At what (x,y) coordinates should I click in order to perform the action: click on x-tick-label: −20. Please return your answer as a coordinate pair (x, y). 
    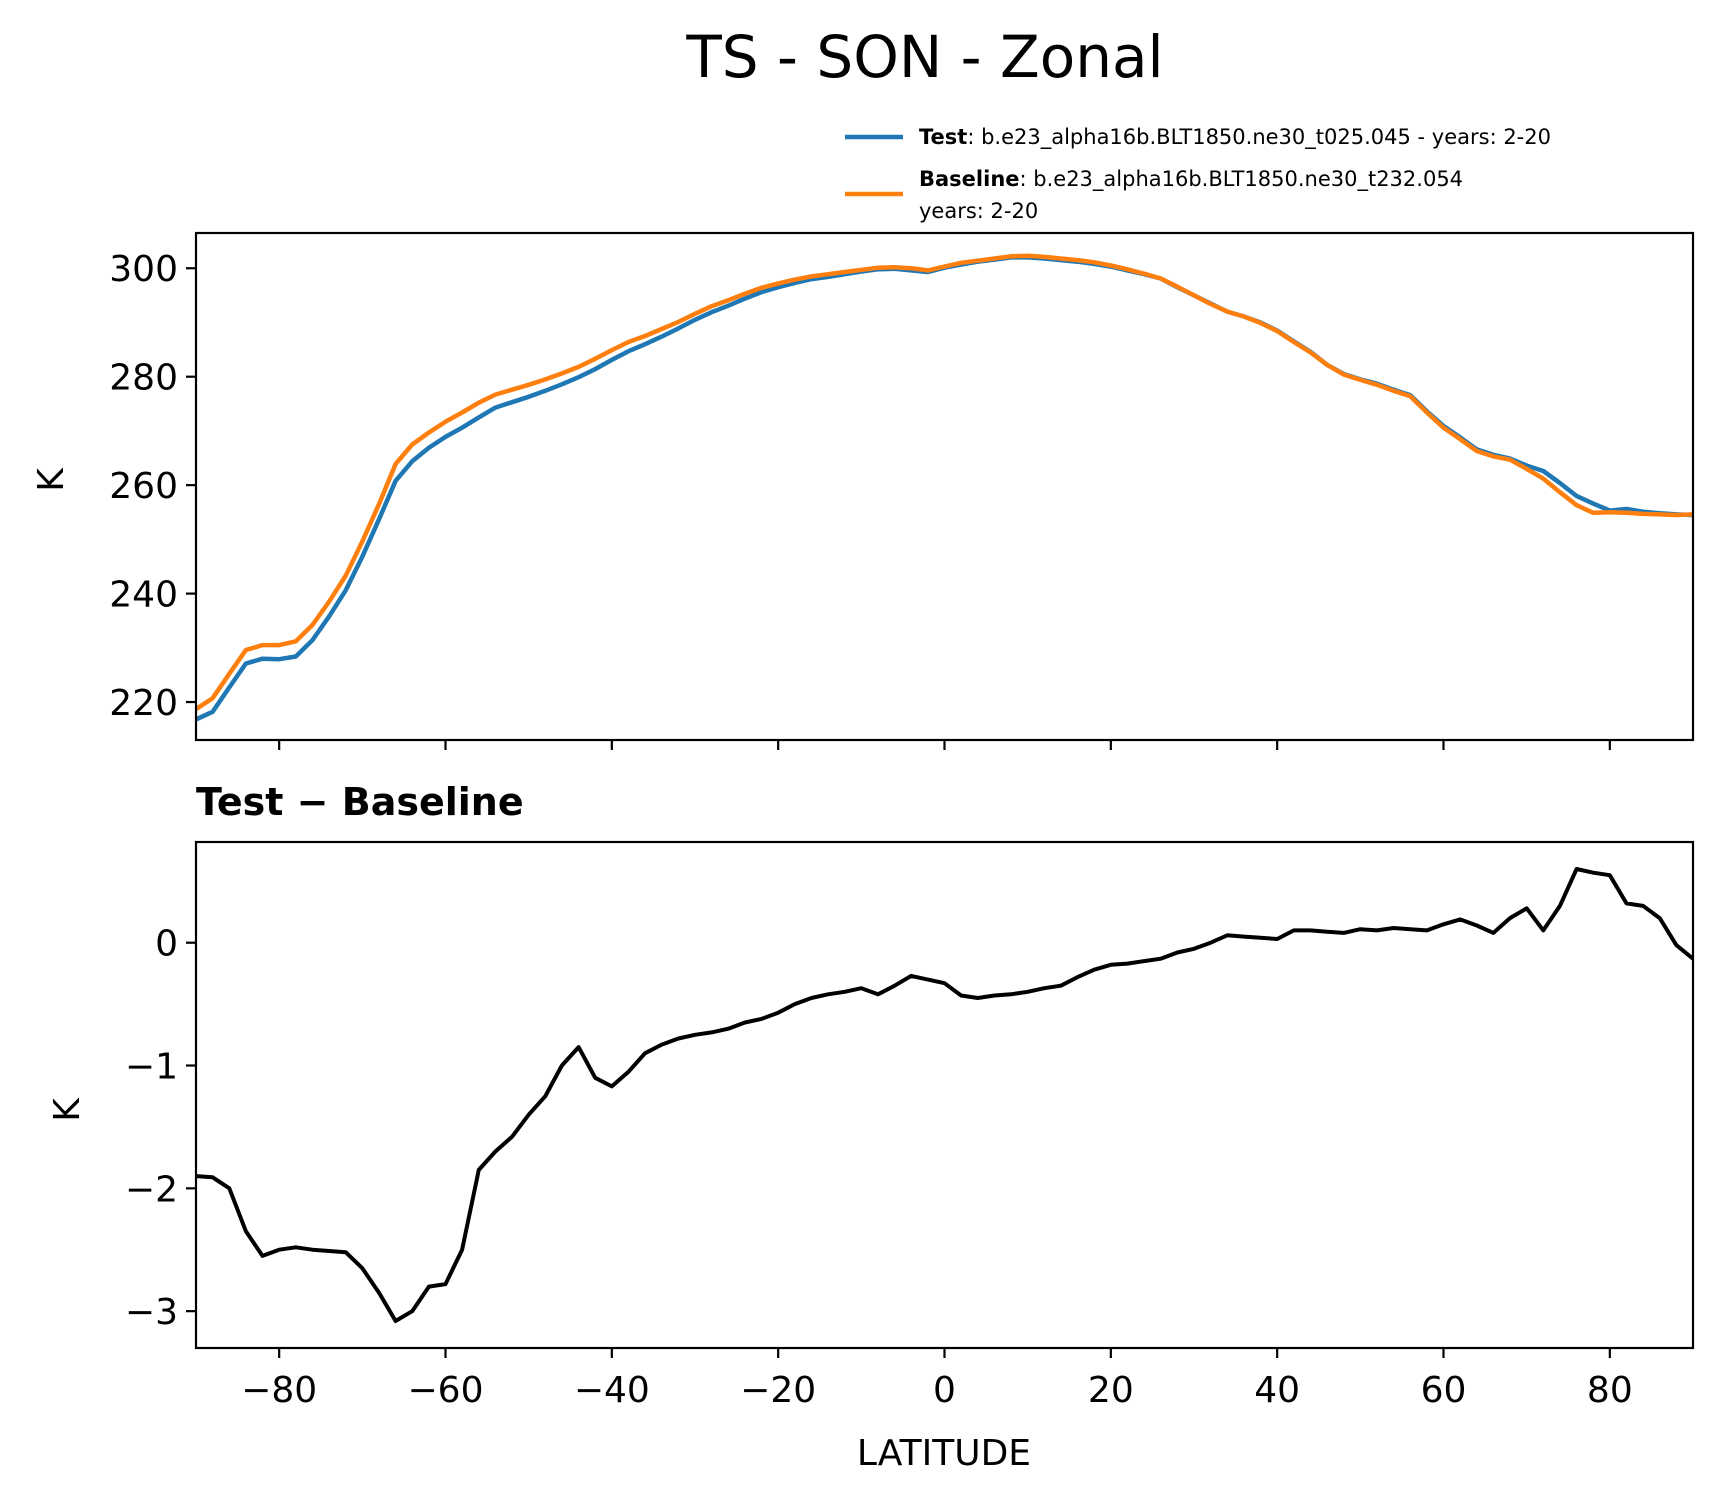
    Looking at the image, I should click on (778, 1390).